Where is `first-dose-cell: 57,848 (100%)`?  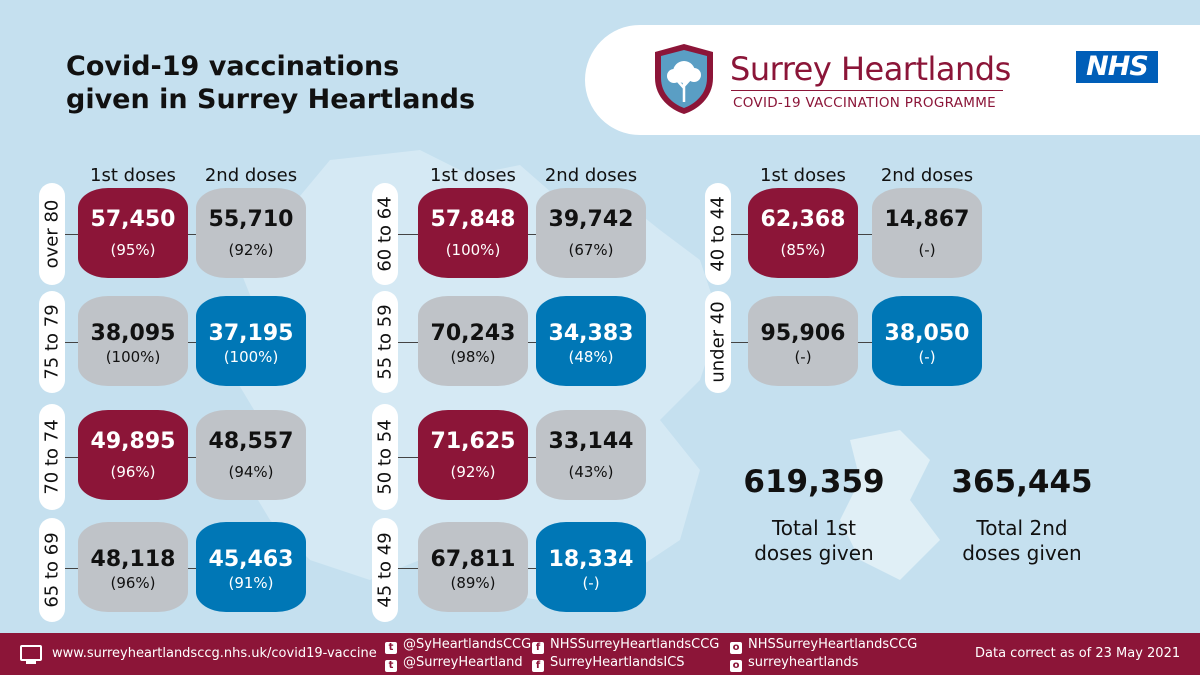
first-dose-cell: 57,848 (100%) is located at coordinates (473, 233).